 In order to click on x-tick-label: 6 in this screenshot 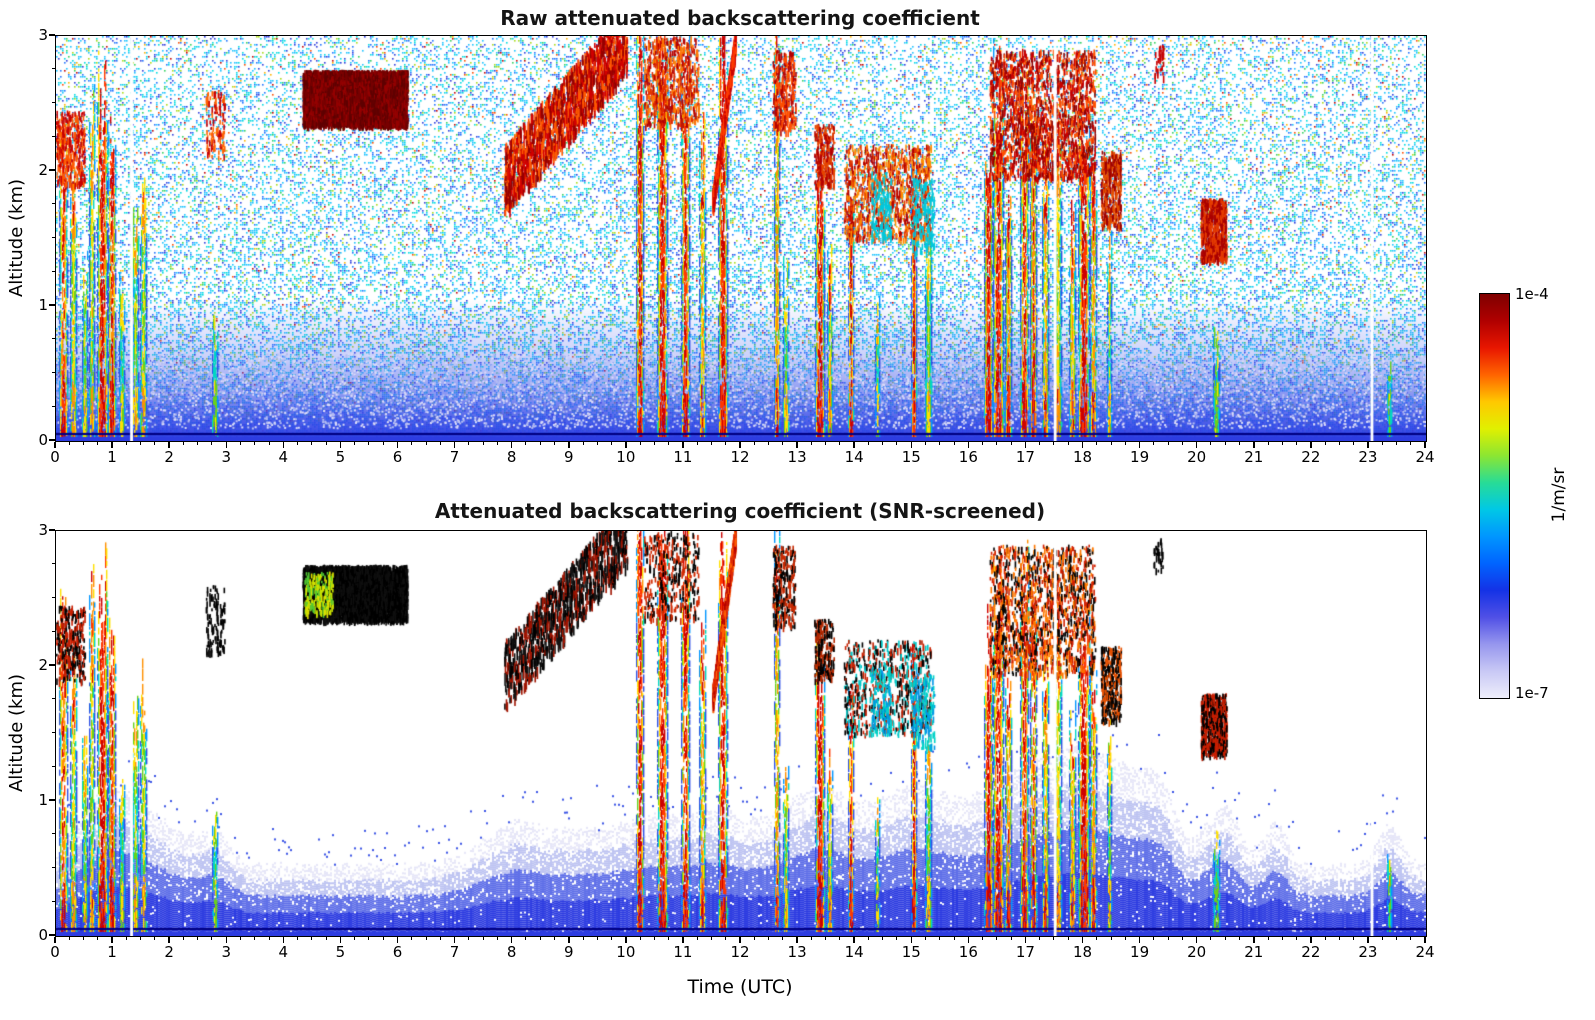, I will do `click(397, 952)`.